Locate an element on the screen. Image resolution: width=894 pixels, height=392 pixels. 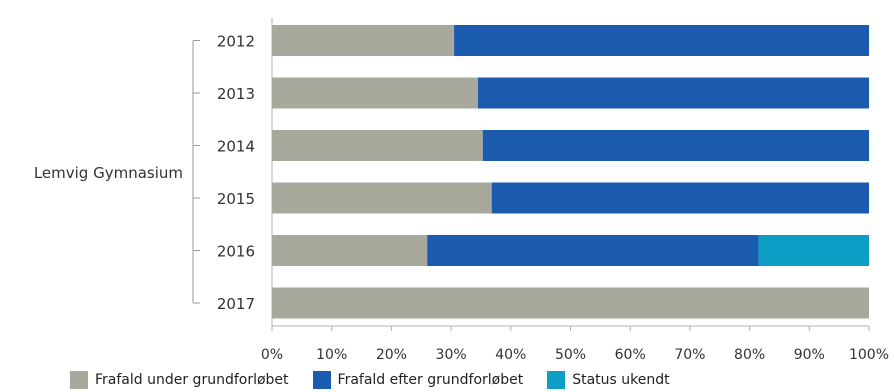
x-tick-label: 70% is located at coordinates (689, 355).